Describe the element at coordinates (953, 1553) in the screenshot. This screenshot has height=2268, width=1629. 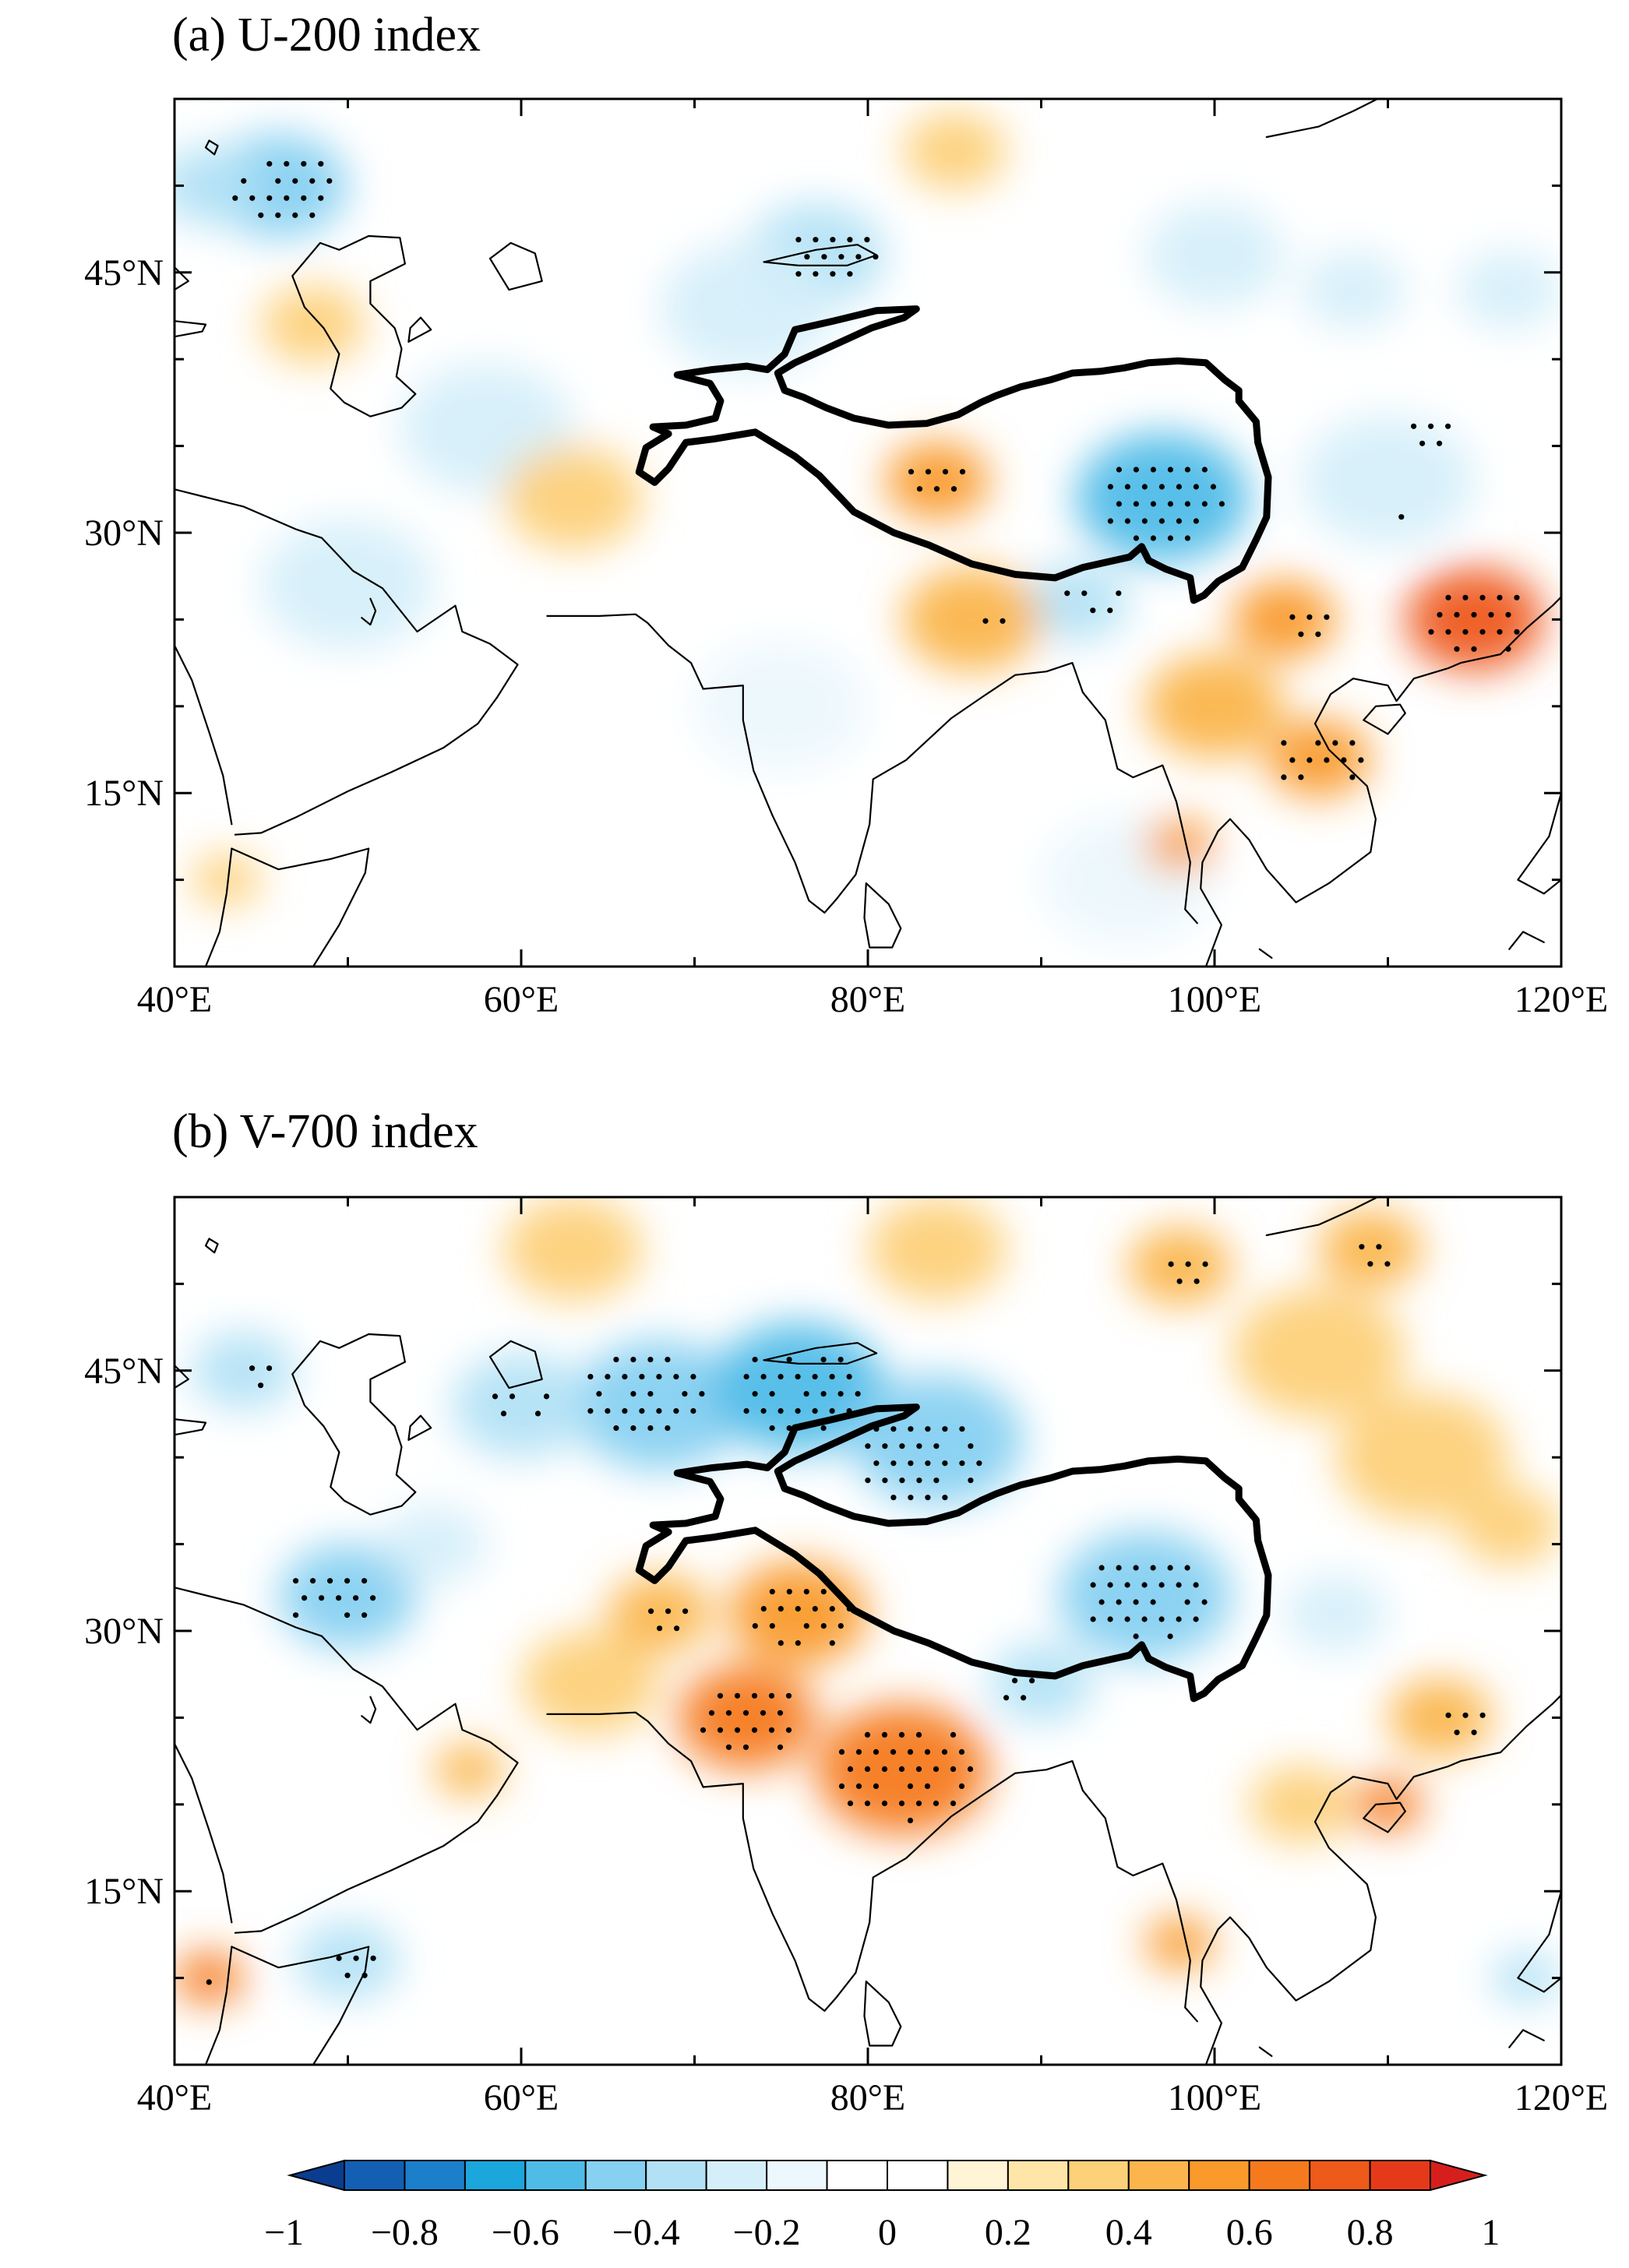
I see `plateau-boundary` at that location.